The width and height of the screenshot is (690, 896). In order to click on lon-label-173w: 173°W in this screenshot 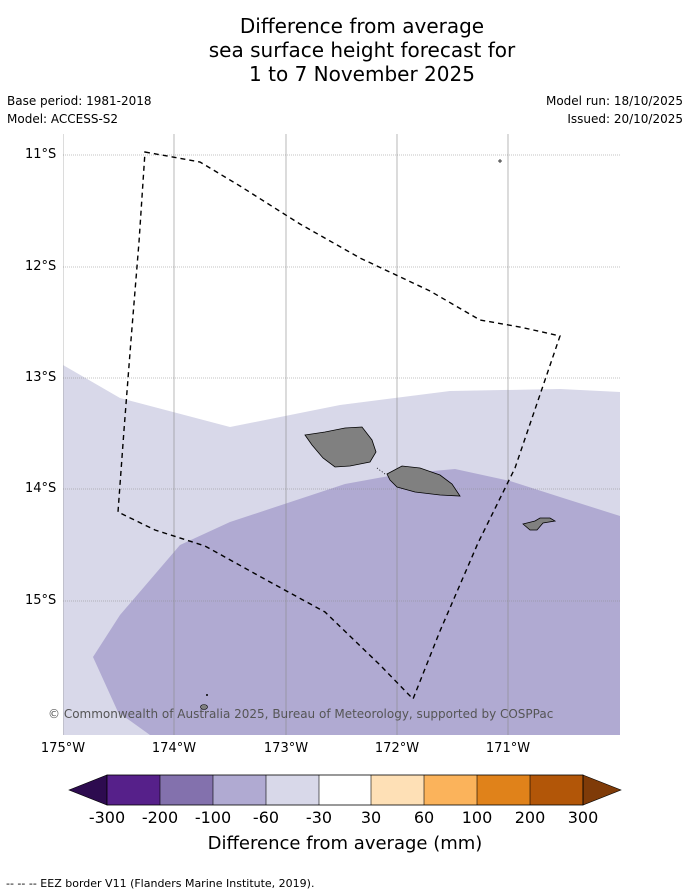, I will do `click(286, 748)`.